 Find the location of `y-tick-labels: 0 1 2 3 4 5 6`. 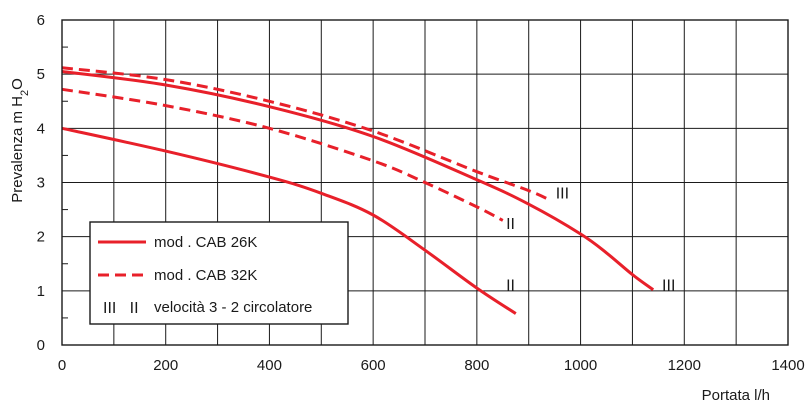

y-tick-labels: 0 1 2 3 4 5 6 is located at coordinates (41, 183).